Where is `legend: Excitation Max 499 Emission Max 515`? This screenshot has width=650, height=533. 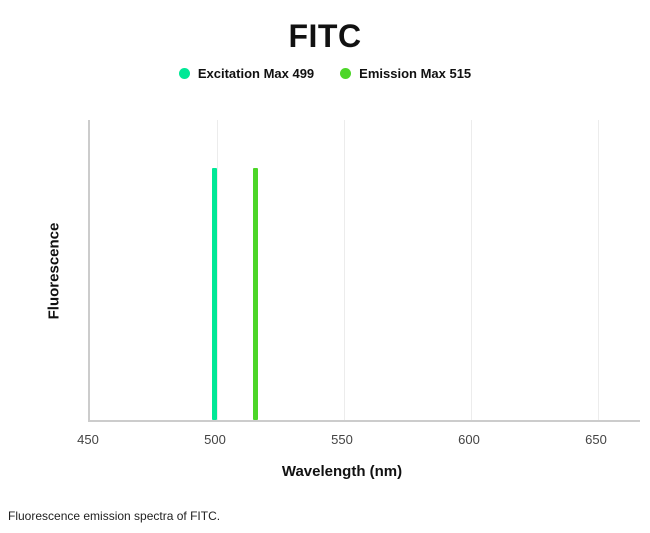 legend: Excitation Max 499 Emission Max 515 is located at coordinates (325, 73).